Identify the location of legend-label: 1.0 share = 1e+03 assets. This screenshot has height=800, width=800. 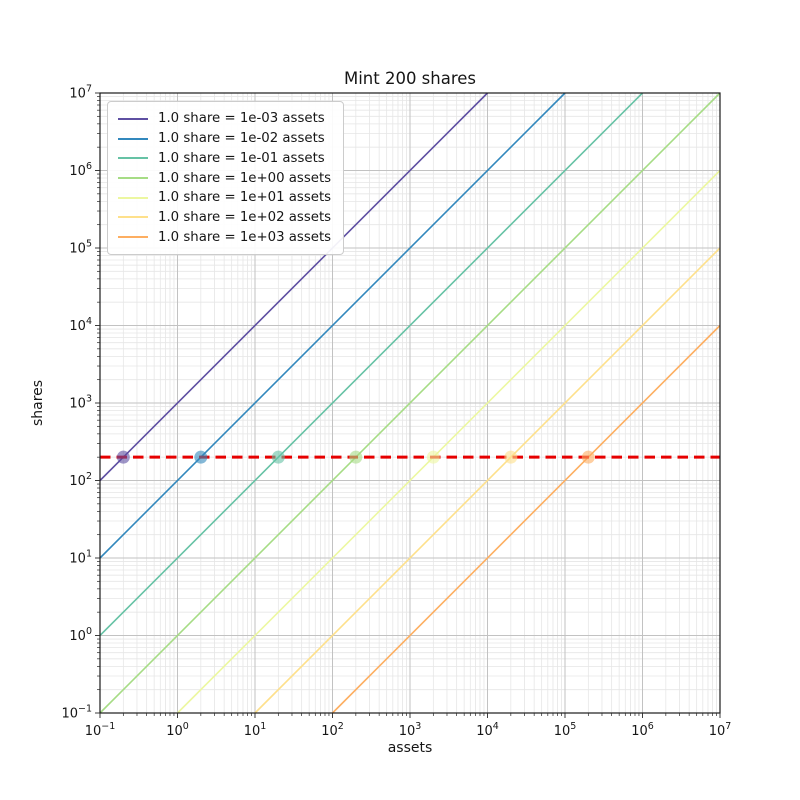
(245, 237).